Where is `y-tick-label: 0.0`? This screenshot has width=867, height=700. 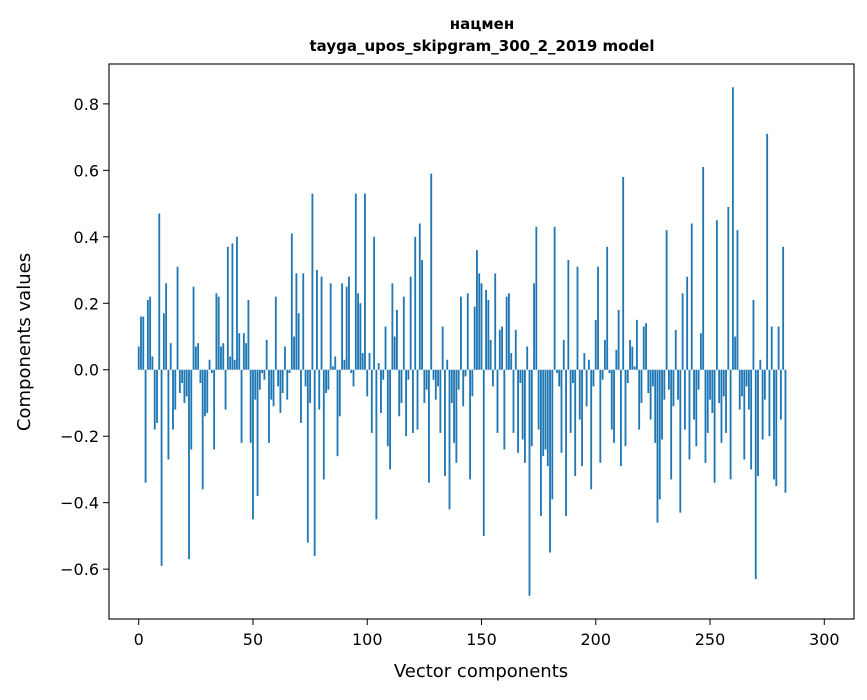
y-tick-label: 0.0 is located at coordinates (86, 370).